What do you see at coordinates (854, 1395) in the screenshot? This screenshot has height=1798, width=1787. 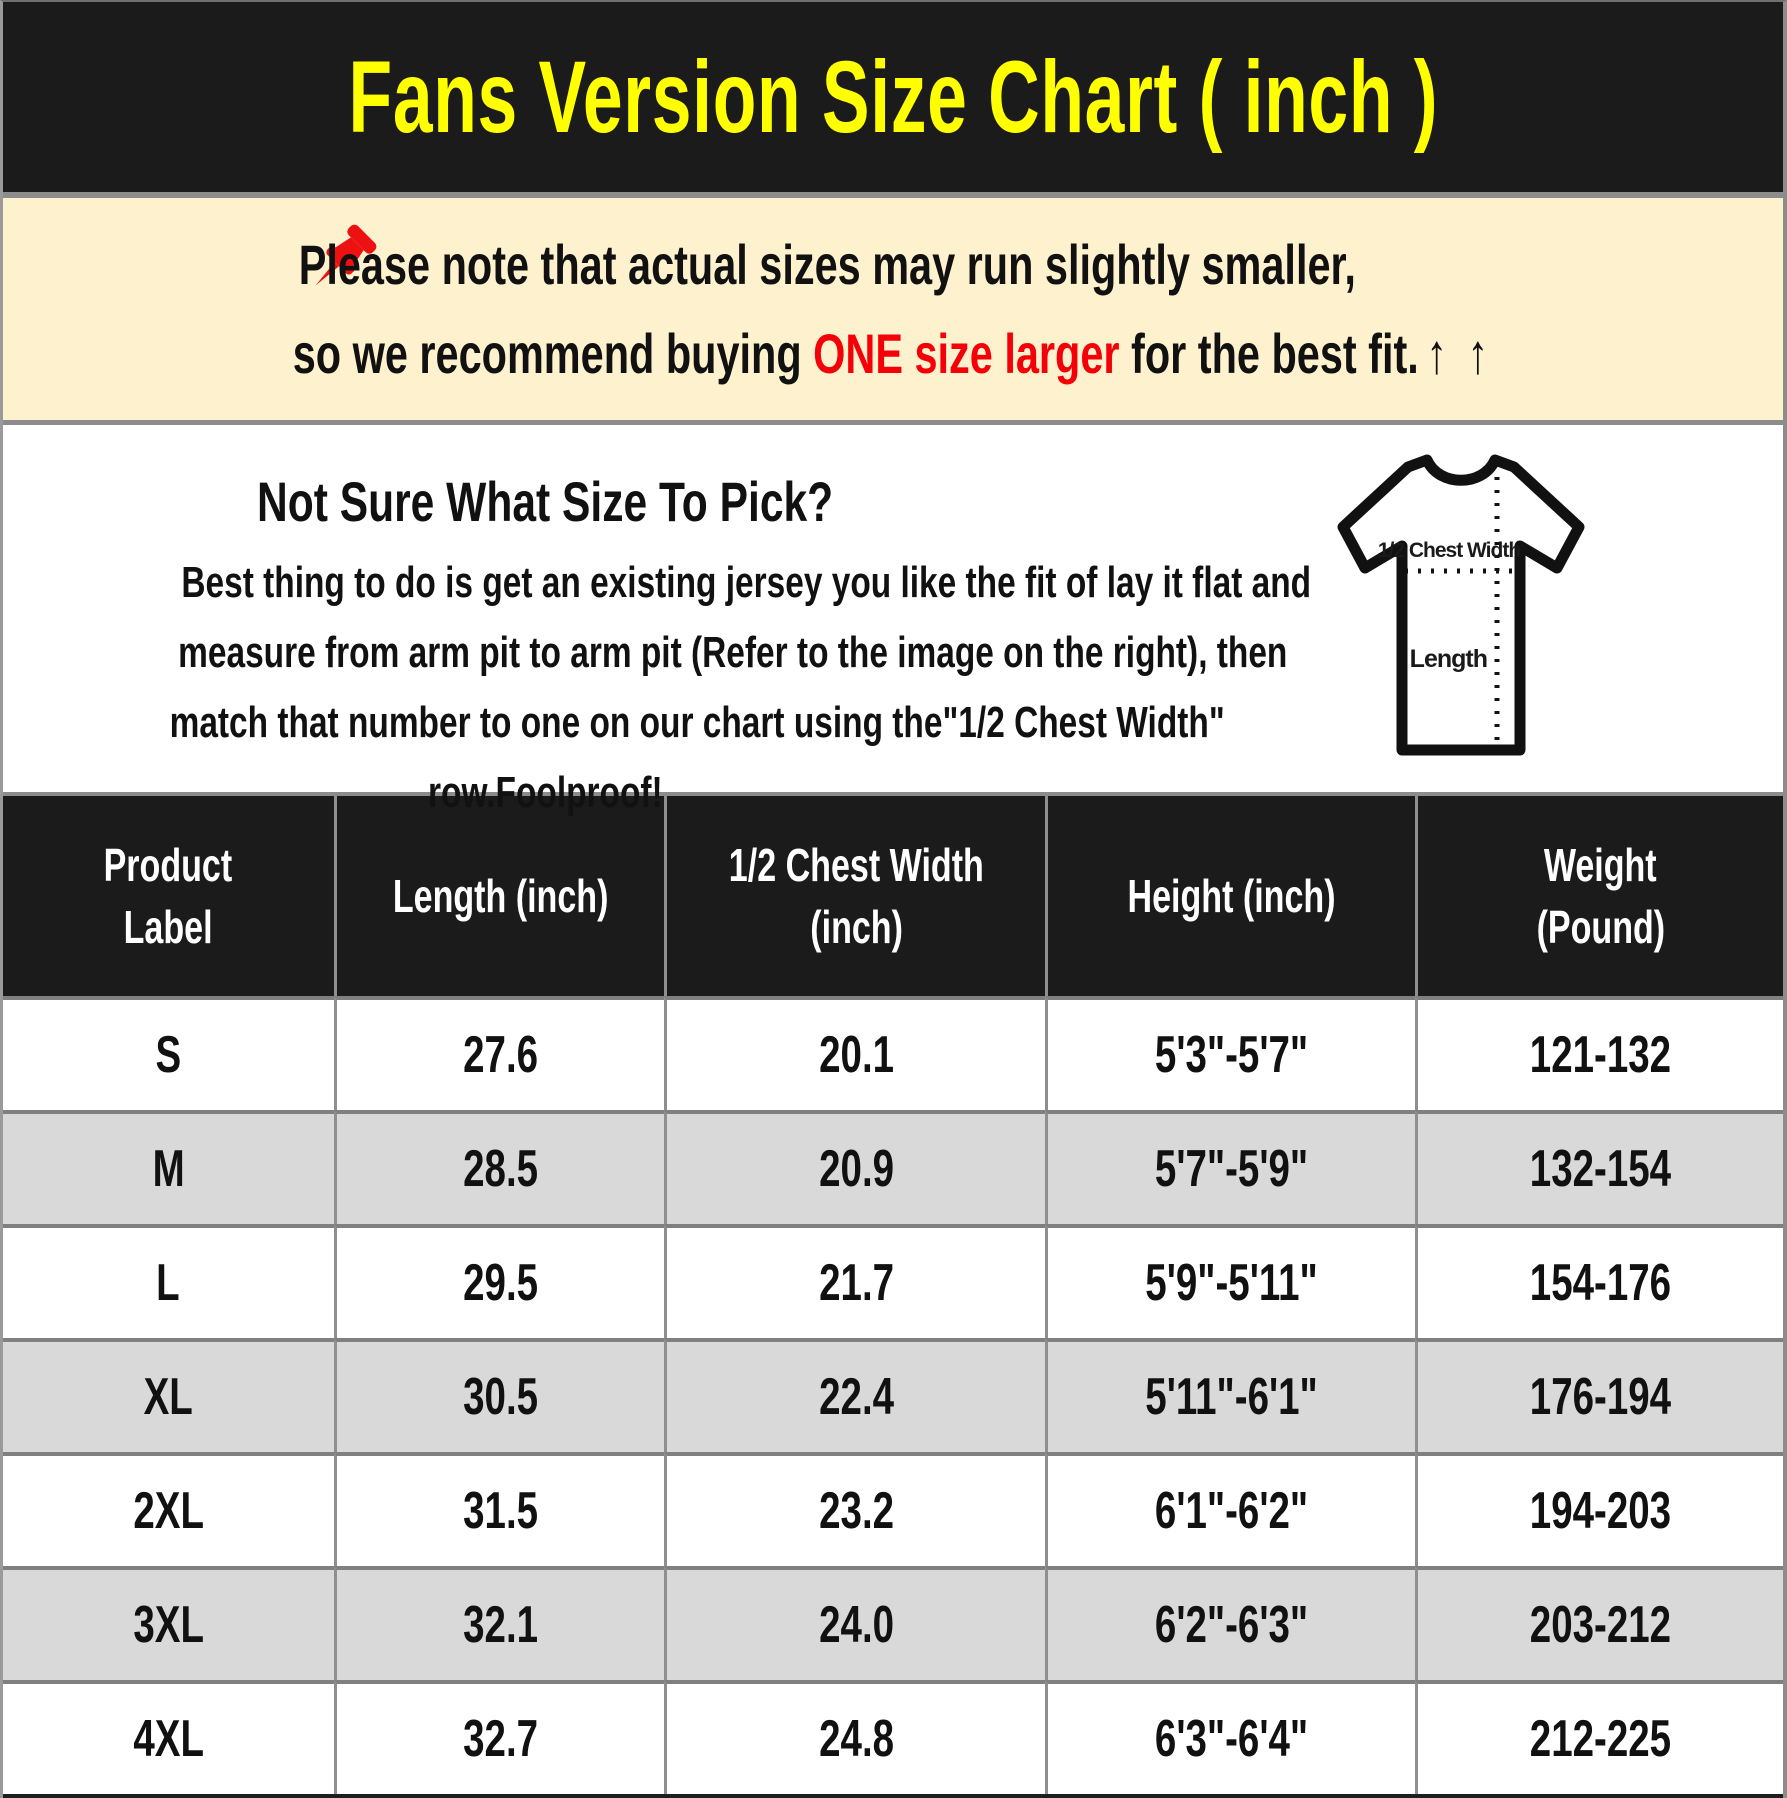 I see `cell-chest: 22.4` at bounding box center [854, 1395].